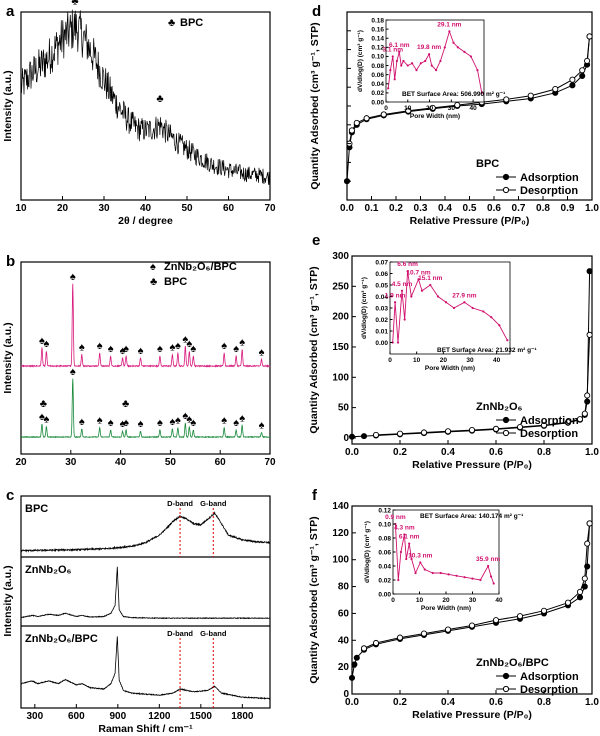 This screenshot has width=600, height=736. What do you see at coordinates (429, 47) in the screenshot?
I see `panel-d-inset-peak-label-2: 19.8 nm` at bounding box center [429, 47].